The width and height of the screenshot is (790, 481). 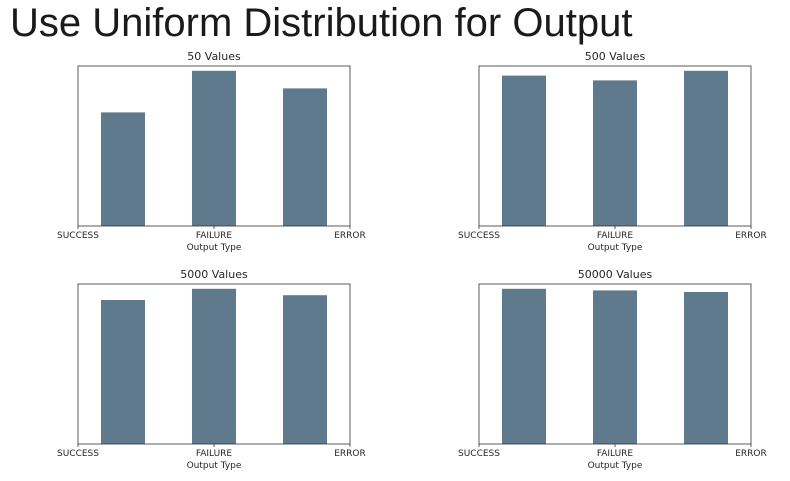 What do you see at coordinates (615, 56) in the screenshot?
I see `chart-title-500-values: 500 Values` at bounding box center [615, 56].